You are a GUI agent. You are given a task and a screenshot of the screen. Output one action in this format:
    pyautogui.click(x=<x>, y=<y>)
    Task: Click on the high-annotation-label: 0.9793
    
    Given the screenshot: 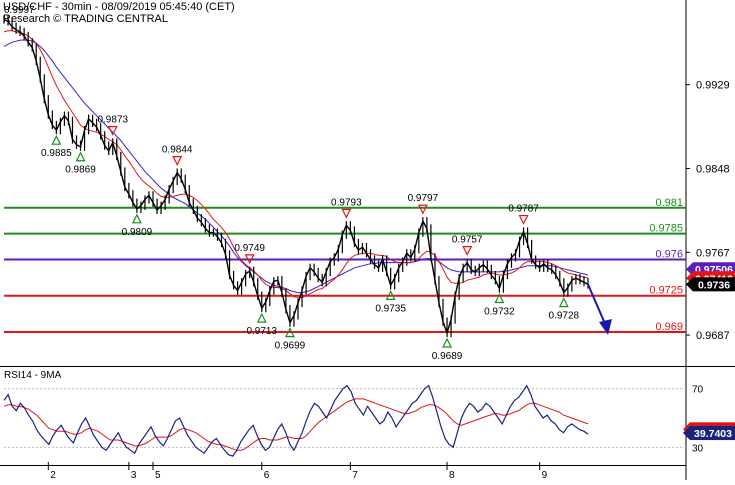 What is the action you would take?
    pyautogui.click(x=346, y=202)
    